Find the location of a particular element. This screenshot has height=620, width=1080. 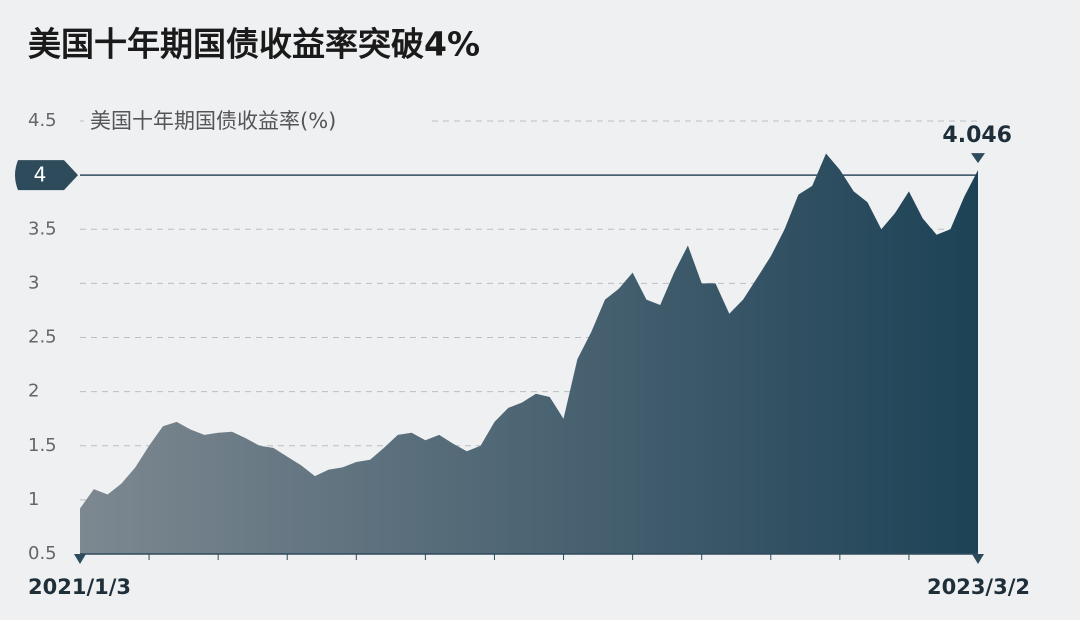

y-tick-label: 4 is located at coordinates (40, 175).